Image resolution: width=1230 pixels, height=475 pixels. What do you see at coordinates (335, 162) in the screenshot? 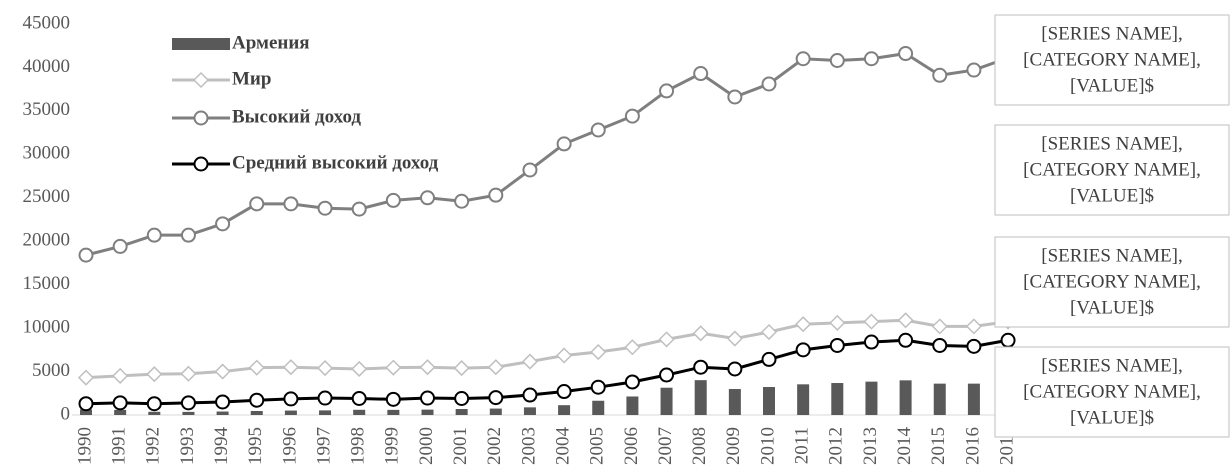
I see `legend-label: Средний высокий доход` at bounding box center [335, 162].